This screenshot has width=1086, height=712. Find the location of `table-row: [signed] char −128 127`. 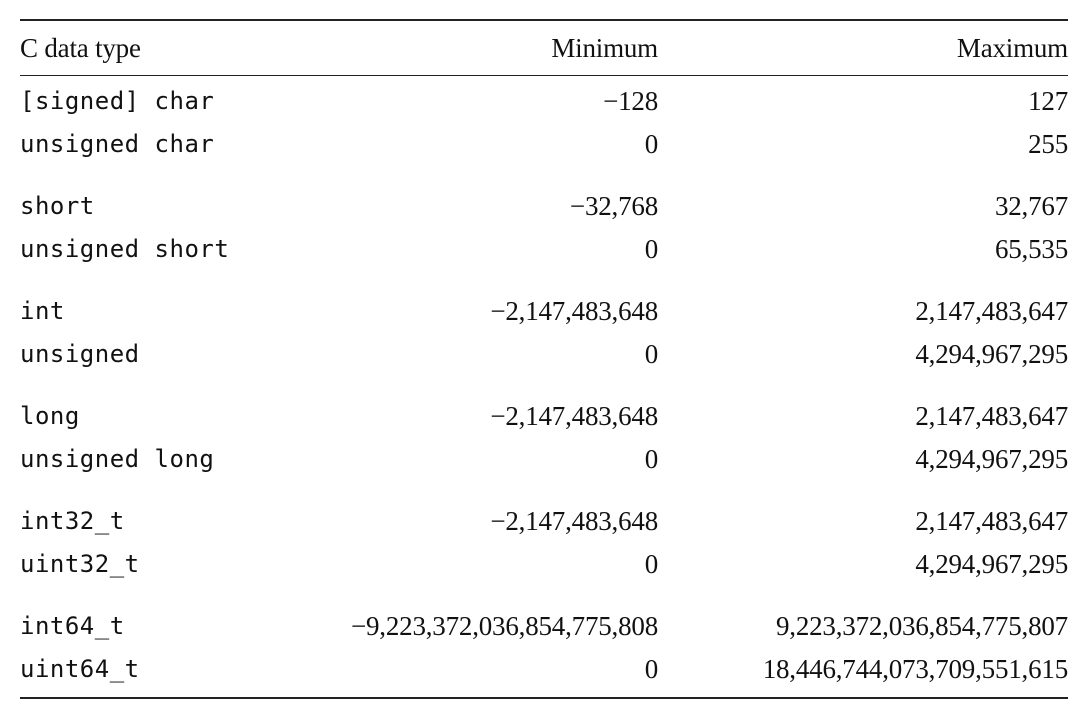

table-row: [signed] char −128 127 is located at coordinates (544, 101).